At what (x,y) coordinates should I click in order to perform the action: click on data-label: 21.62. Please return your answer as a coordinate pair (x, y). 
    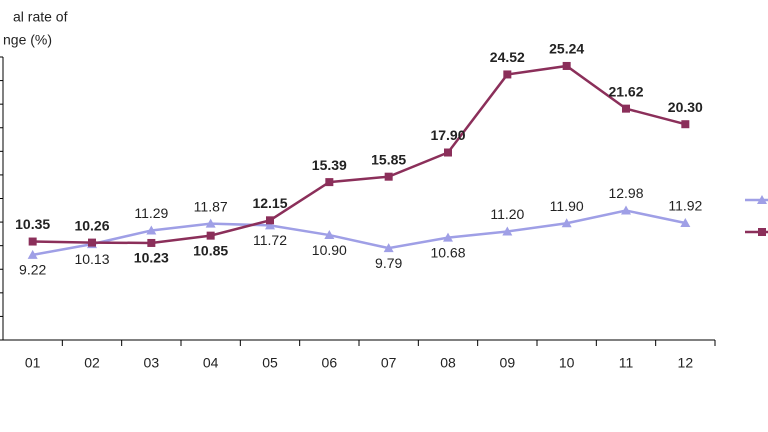
    Looking at the image, I should click on (625, 91).